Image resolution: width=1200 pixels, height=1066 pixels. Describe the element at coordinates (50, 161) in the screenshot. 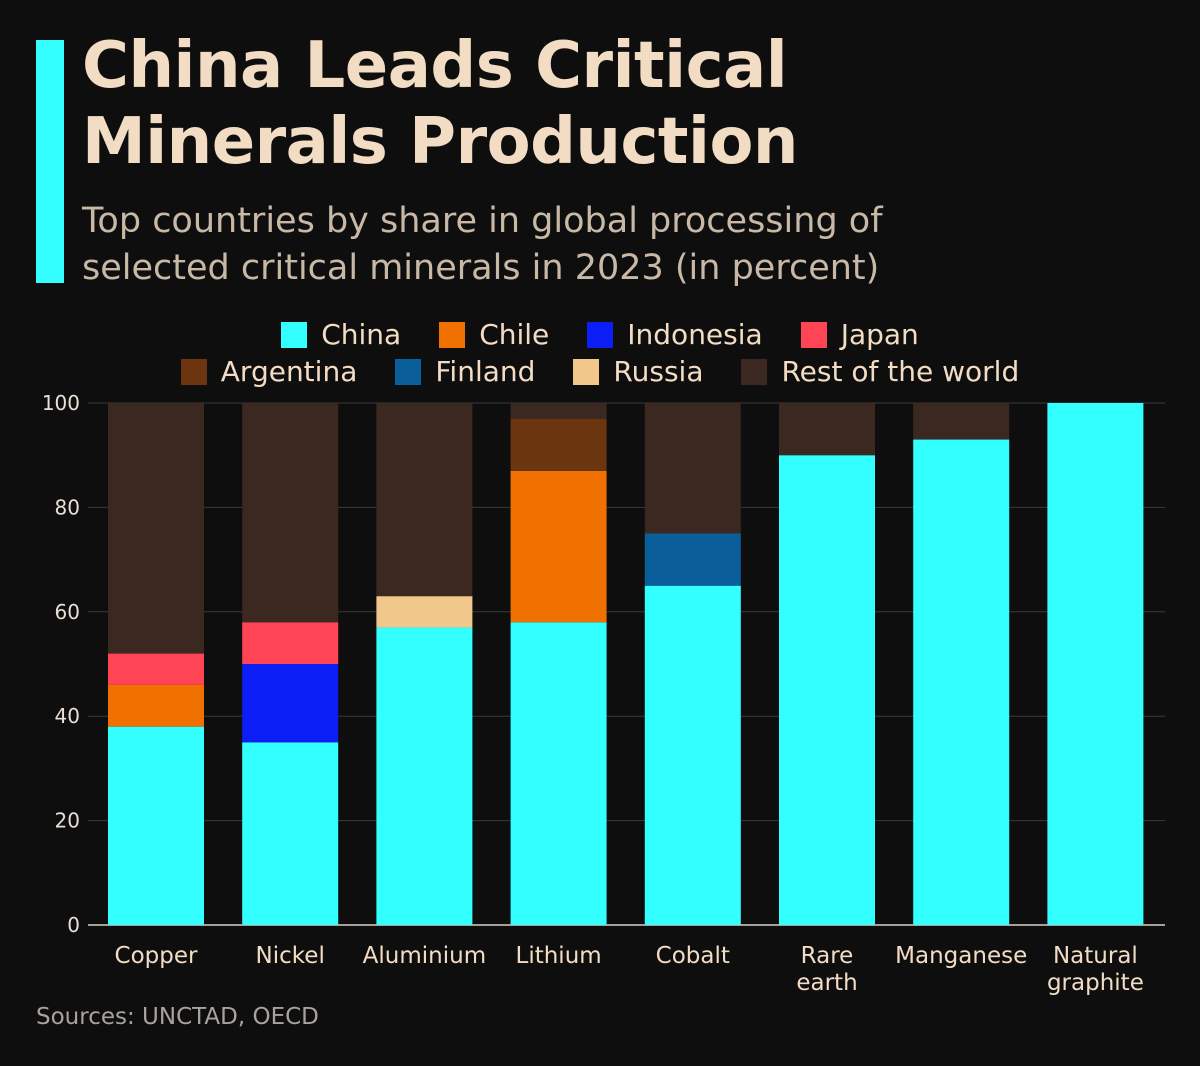

I see `title-accent-bar` at that location.